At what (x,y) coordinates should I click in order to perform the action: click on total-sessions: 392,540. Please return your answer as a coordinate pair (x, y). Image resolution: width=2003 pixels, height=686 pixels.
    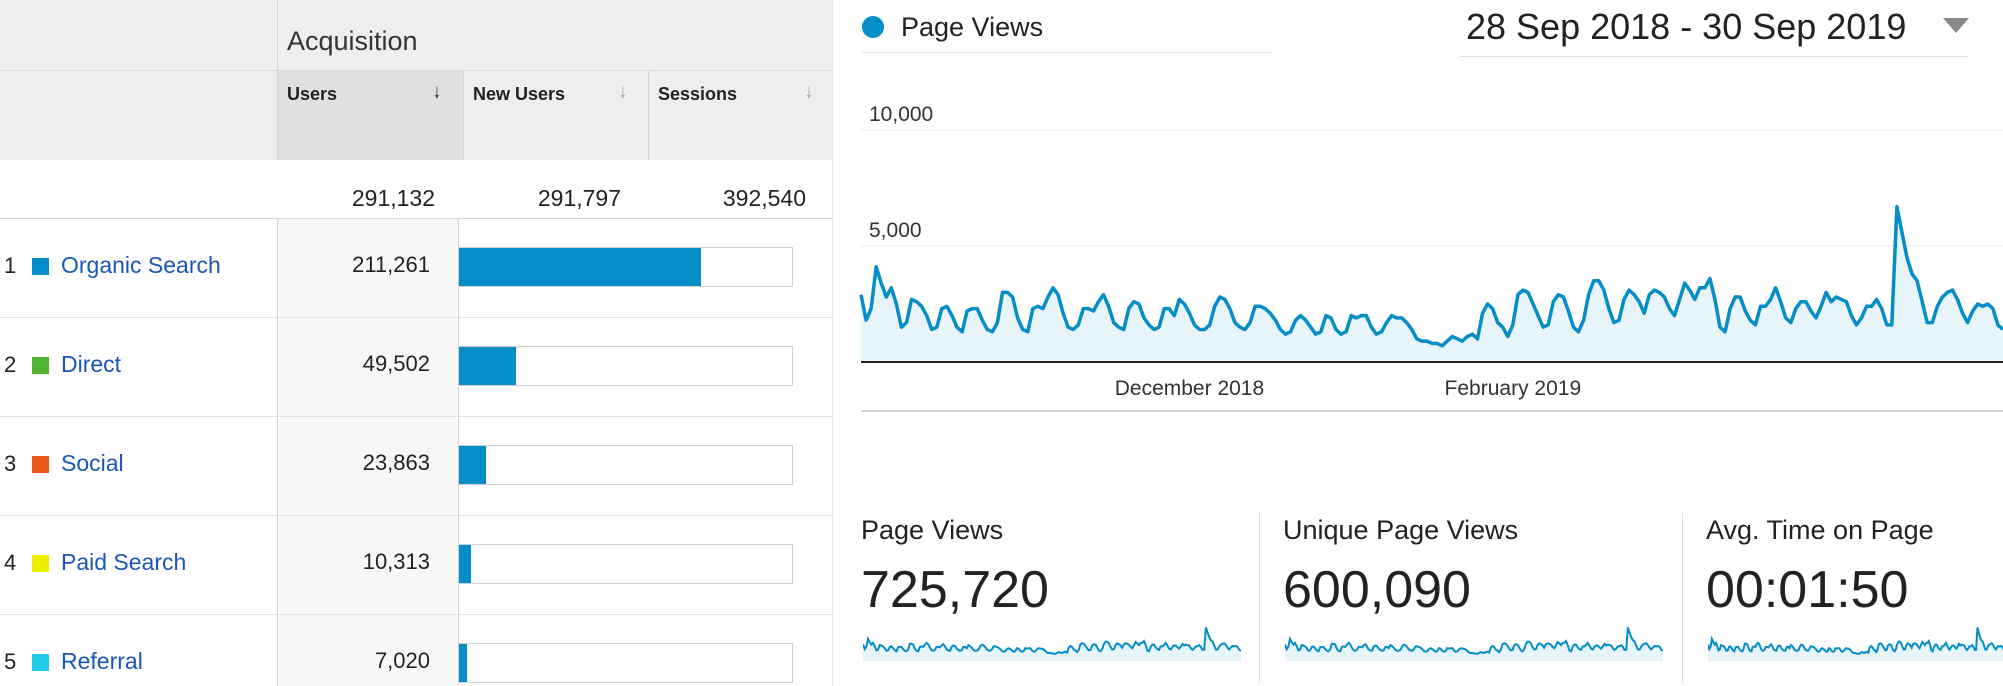
    Looking at the image, I should click on (764, 198).